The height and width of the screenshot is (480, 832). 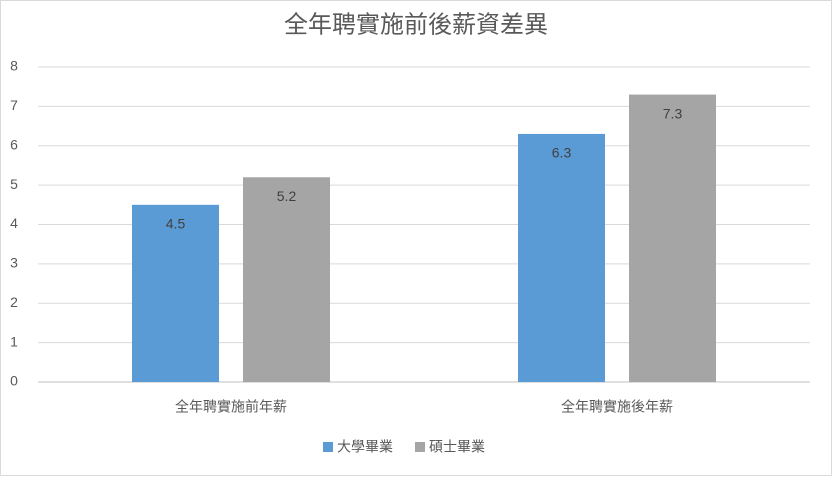 I want to click on y-tick-label: 7, so click(x=14, y=105).